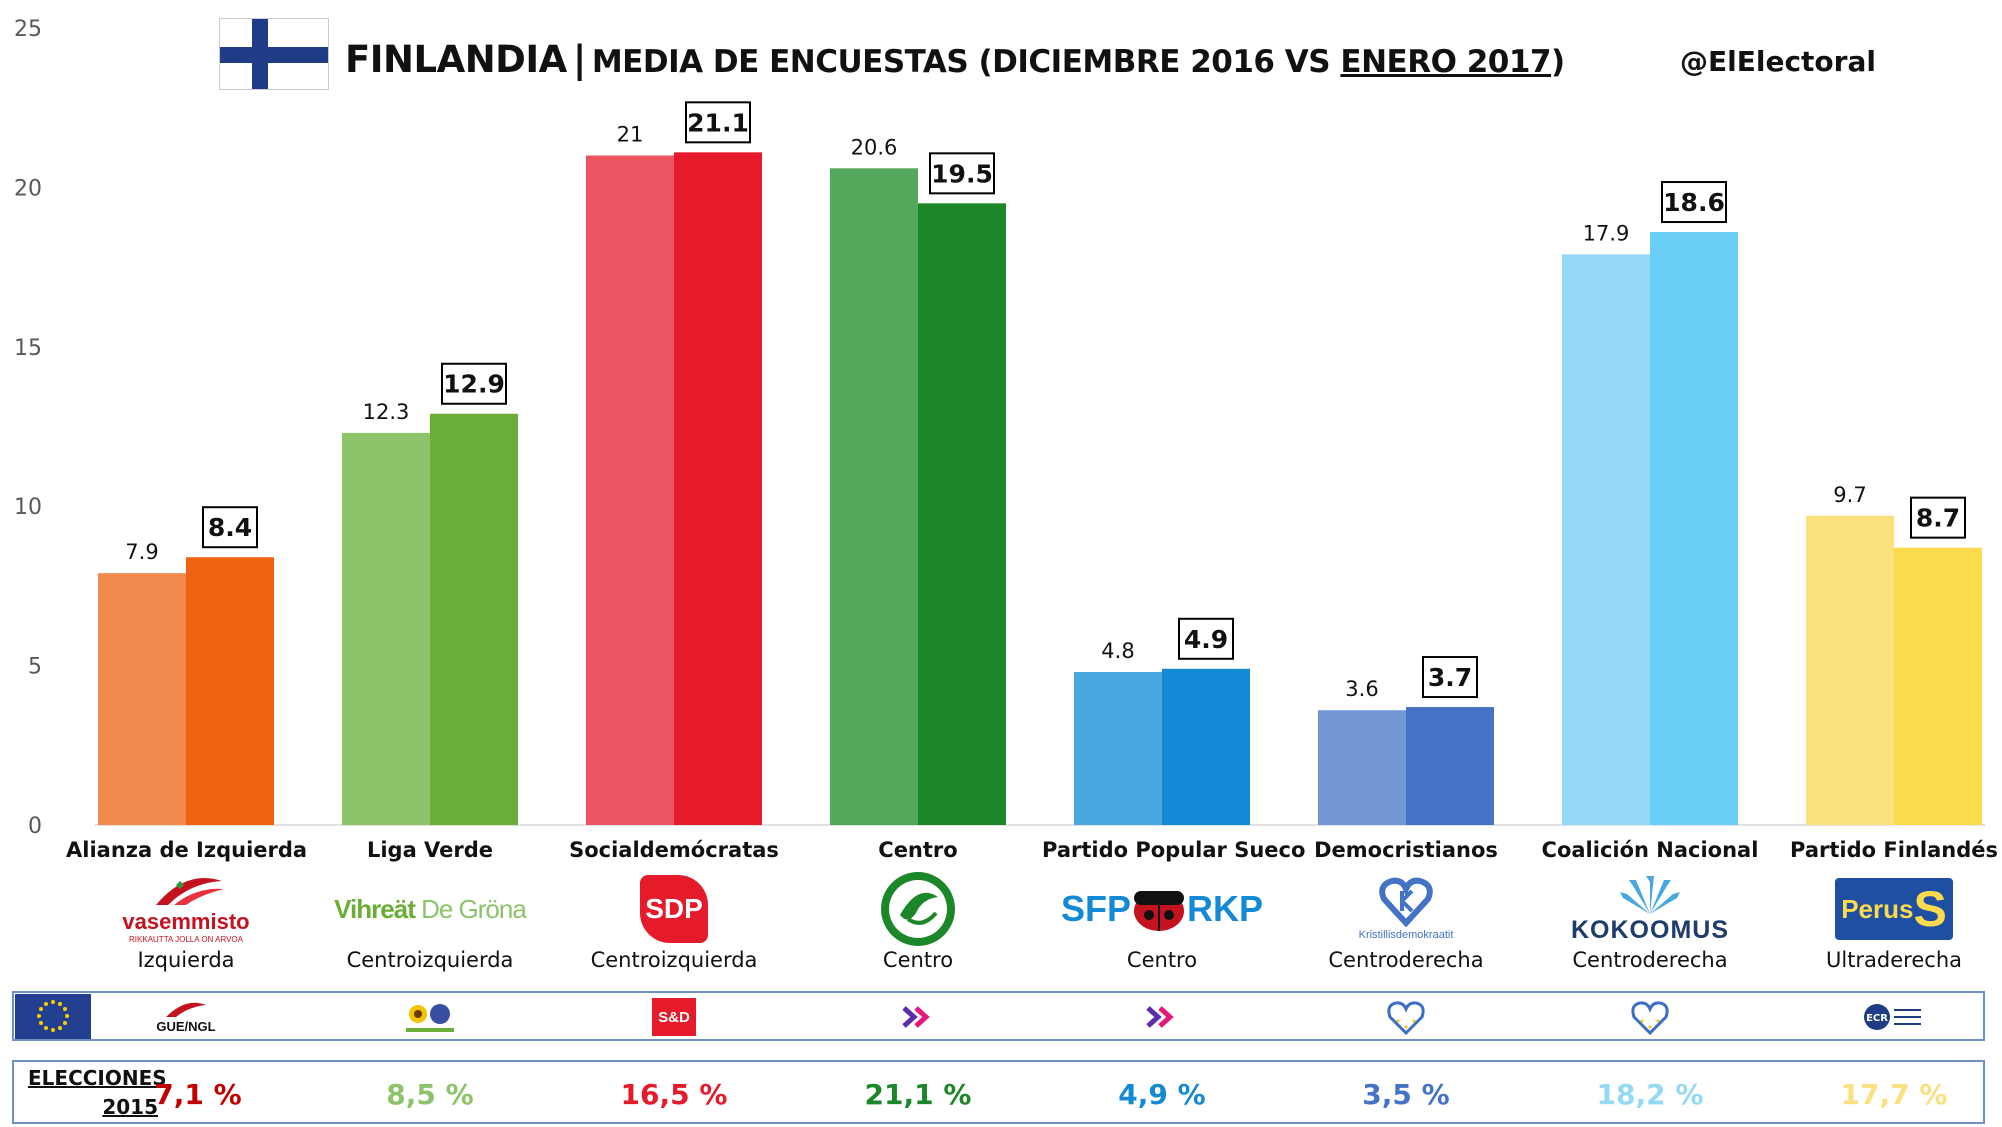  Describe the element at coordinates (1894, 1017) in the screenshot. I see `ecr-icon: ECR` at that location.